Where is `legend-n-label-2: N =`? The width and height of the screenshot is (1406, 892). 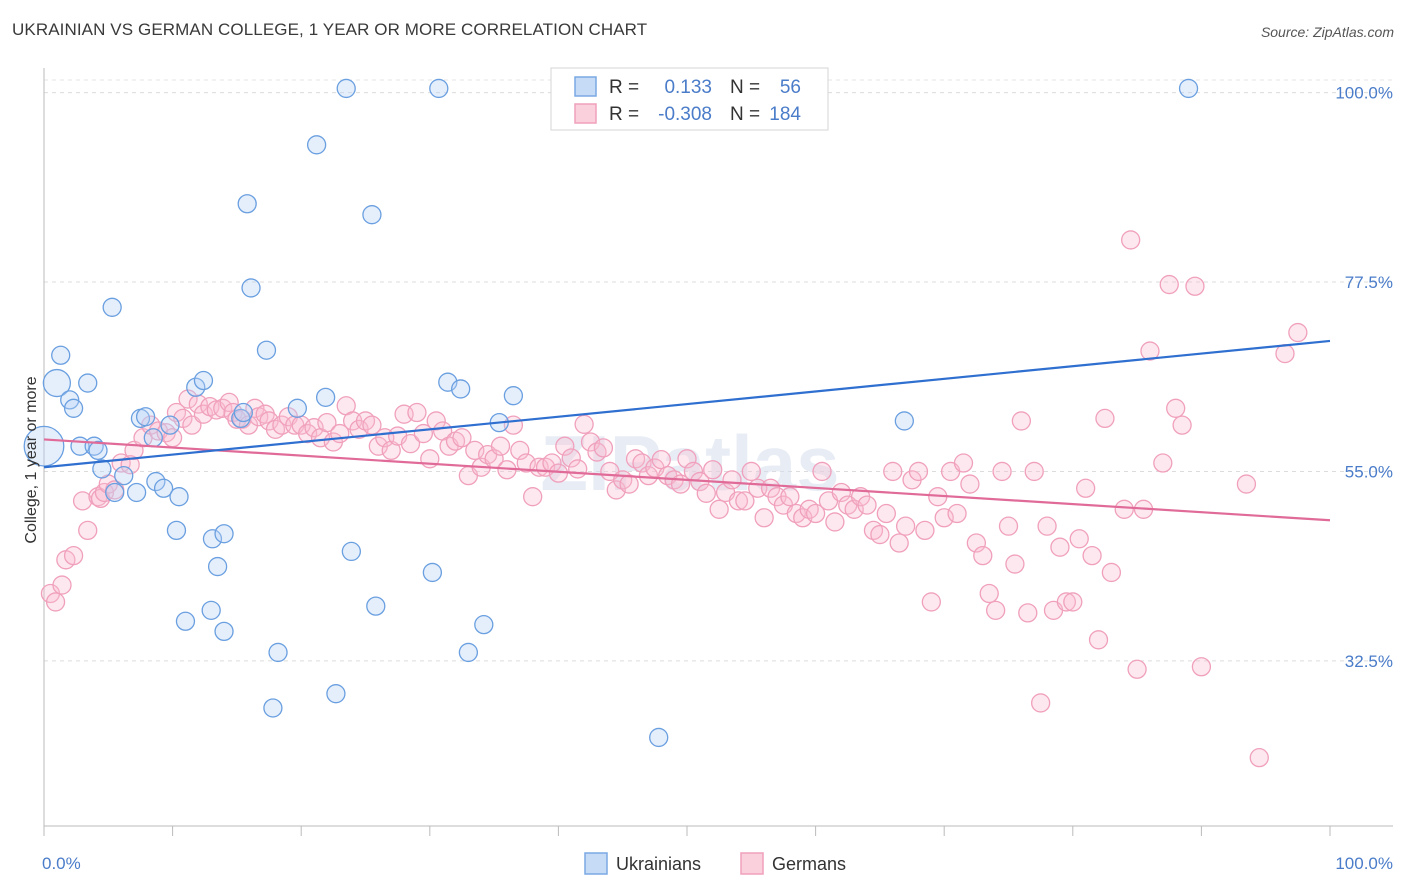 legend-n-label-2: N = is located at coordinates (745, 114).